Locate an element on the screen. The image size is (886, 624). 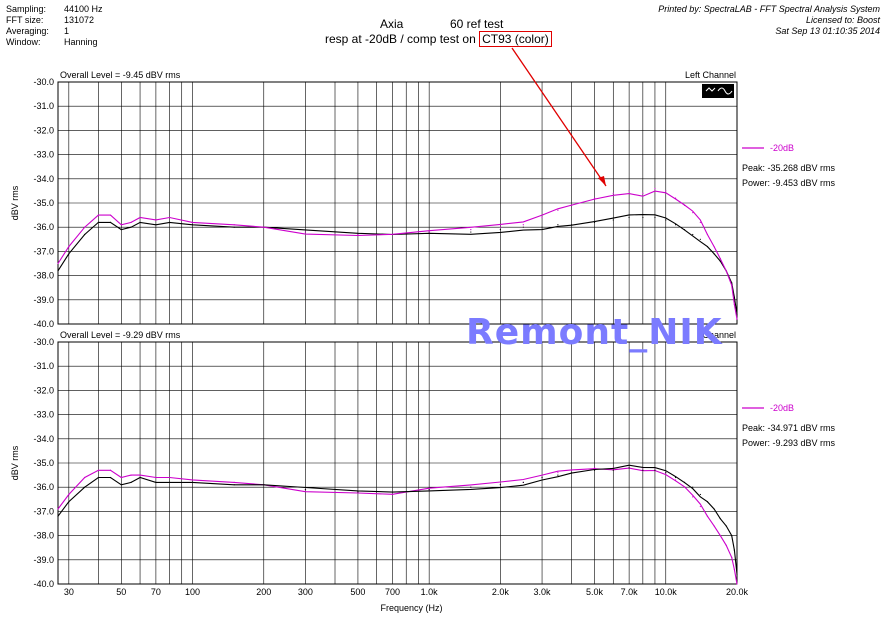
annotation-arrow is located at coordinates (559, 117).